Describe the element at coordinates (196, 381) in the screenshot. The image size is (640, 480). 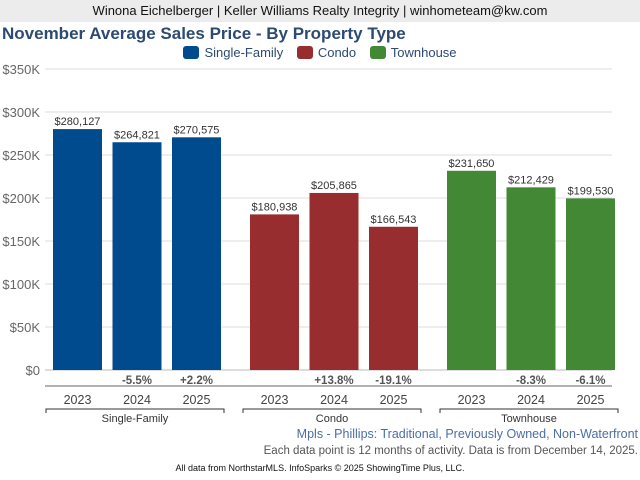
I see `change-label: +2.2%` at that location.